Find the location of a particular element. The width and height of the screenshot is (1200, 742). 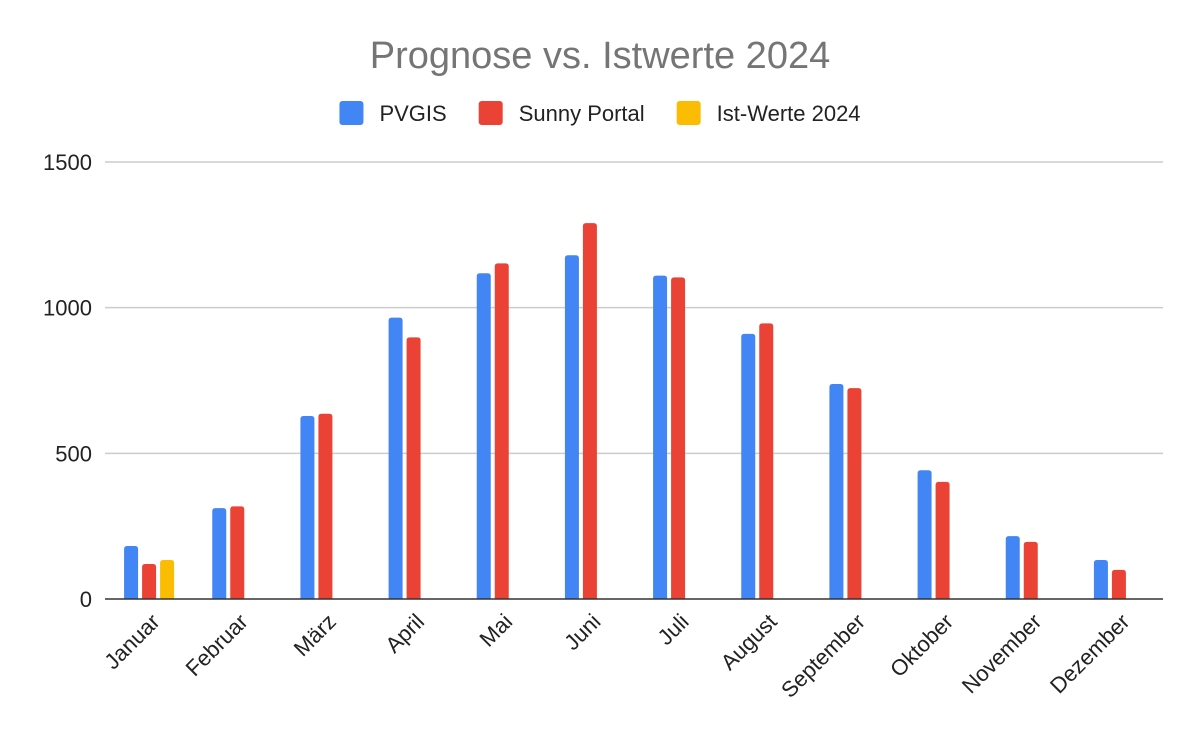

x-tick-label: Januar is located at coordinates (131, 641).